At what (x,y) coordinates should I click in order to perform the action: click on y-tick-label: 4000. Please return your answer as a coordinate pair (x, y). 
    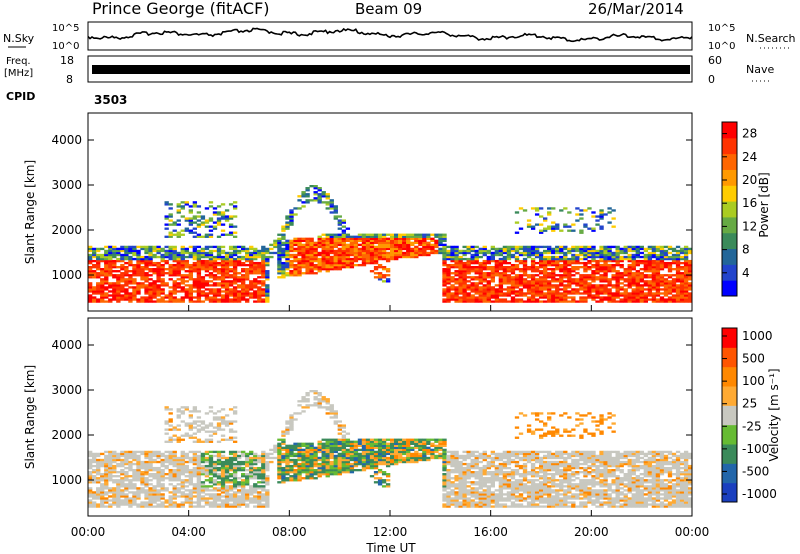
    Looking at the image, I should click on (66, 140).